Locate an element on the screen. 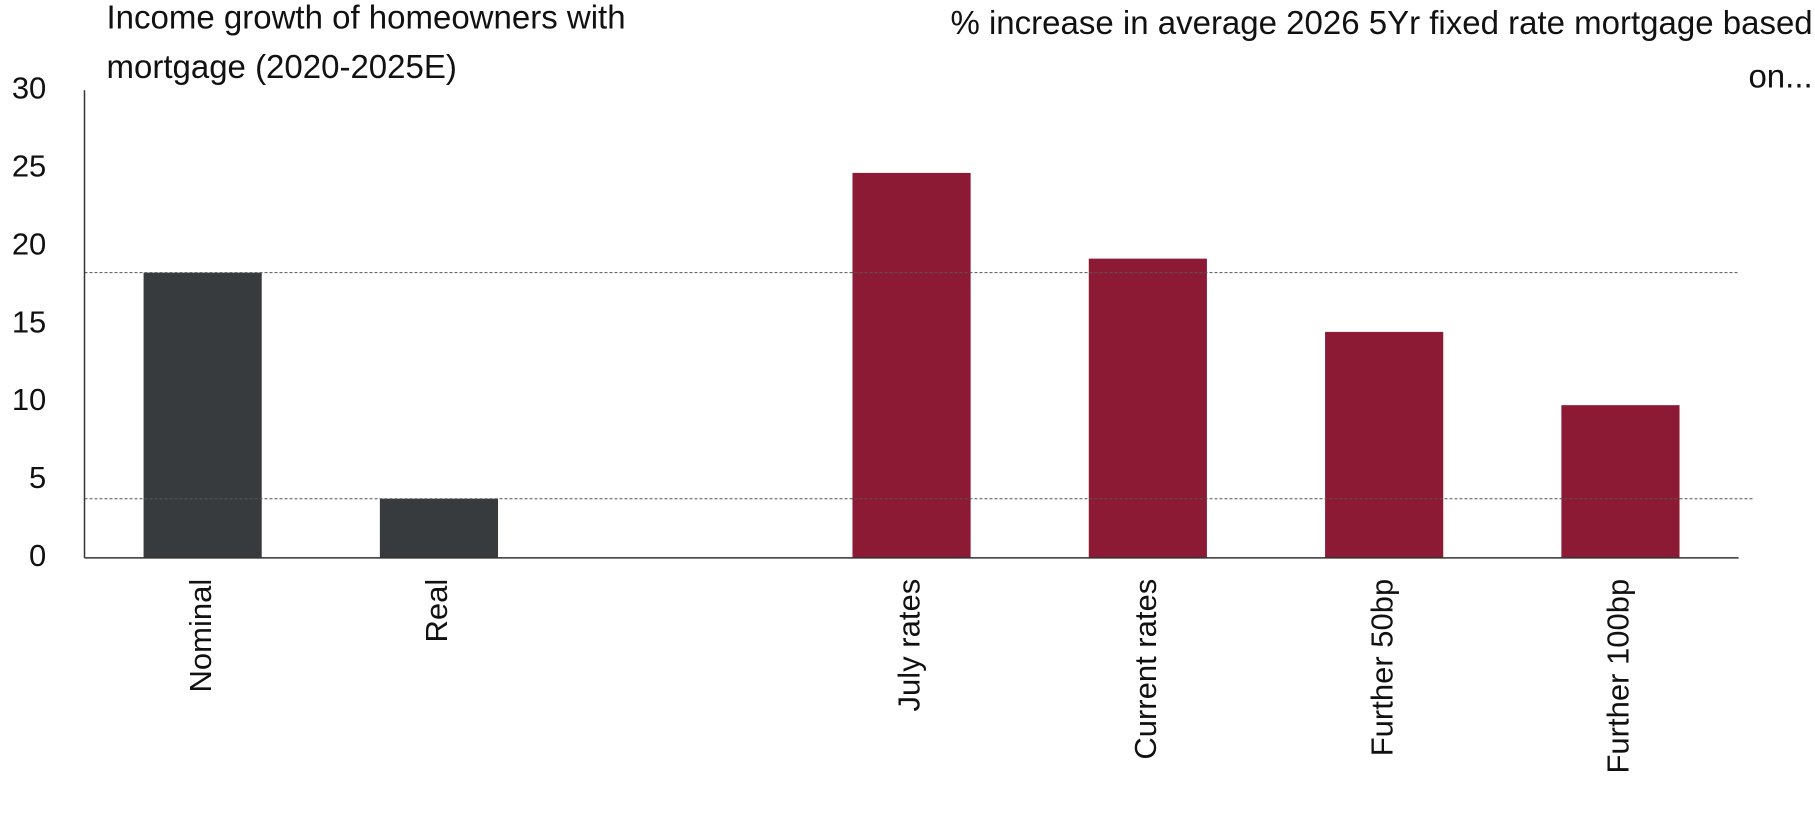  x-tick-label: July rates is located at coordinates (909, 645).